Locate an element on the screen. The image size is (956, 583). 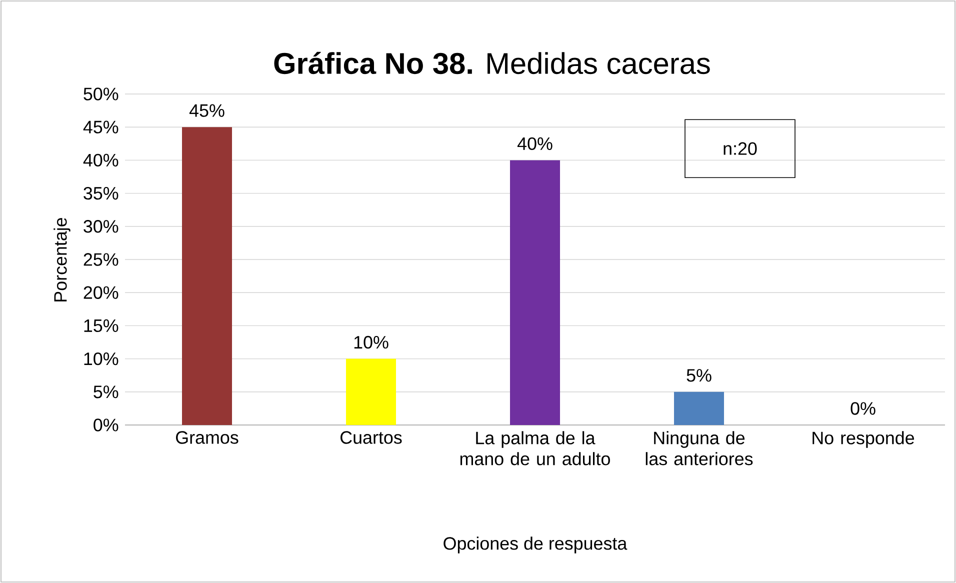
x-tick-label: Gramos is located at coordinates (207, 437).